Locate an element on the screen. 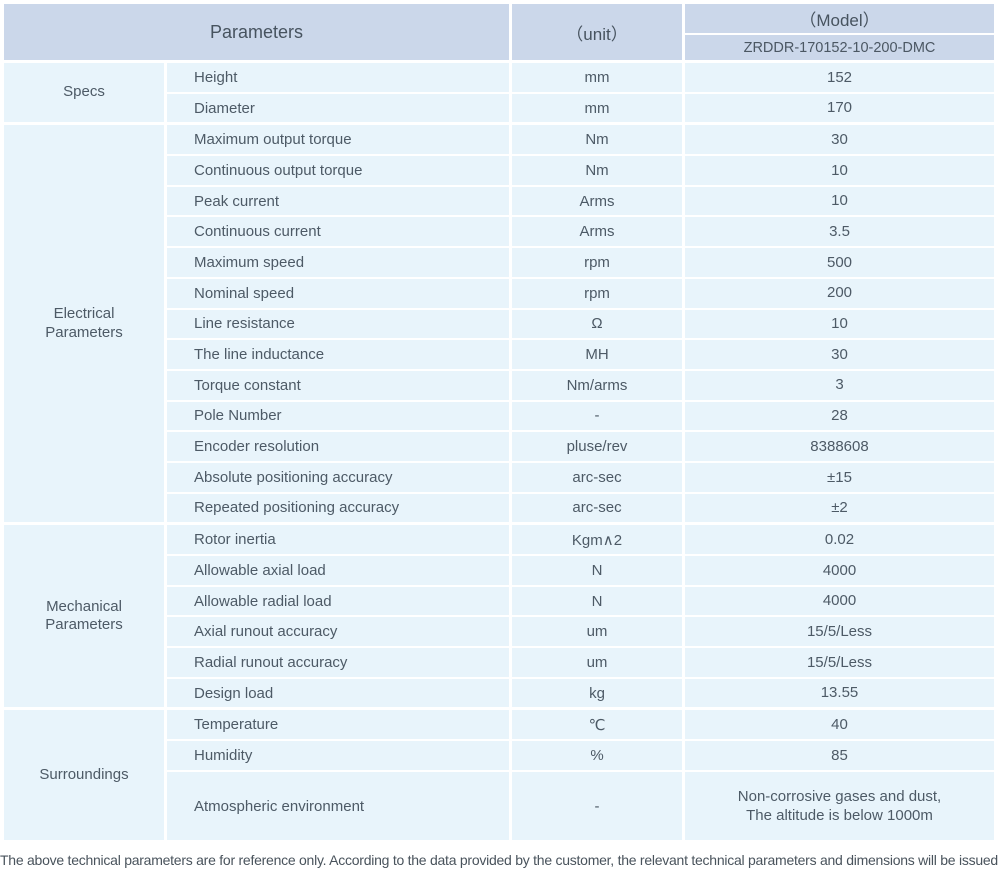  model-value: 200 is located at coordinates (839, 293).